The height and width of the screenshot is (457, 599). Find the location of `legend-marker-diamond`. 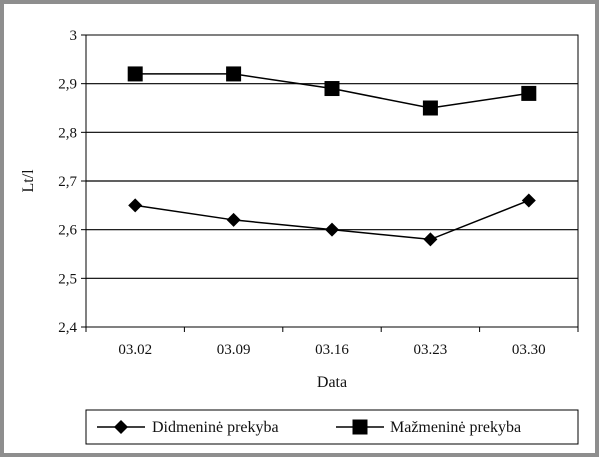

legend-marker-diamond is located at coordinates (121, 427).